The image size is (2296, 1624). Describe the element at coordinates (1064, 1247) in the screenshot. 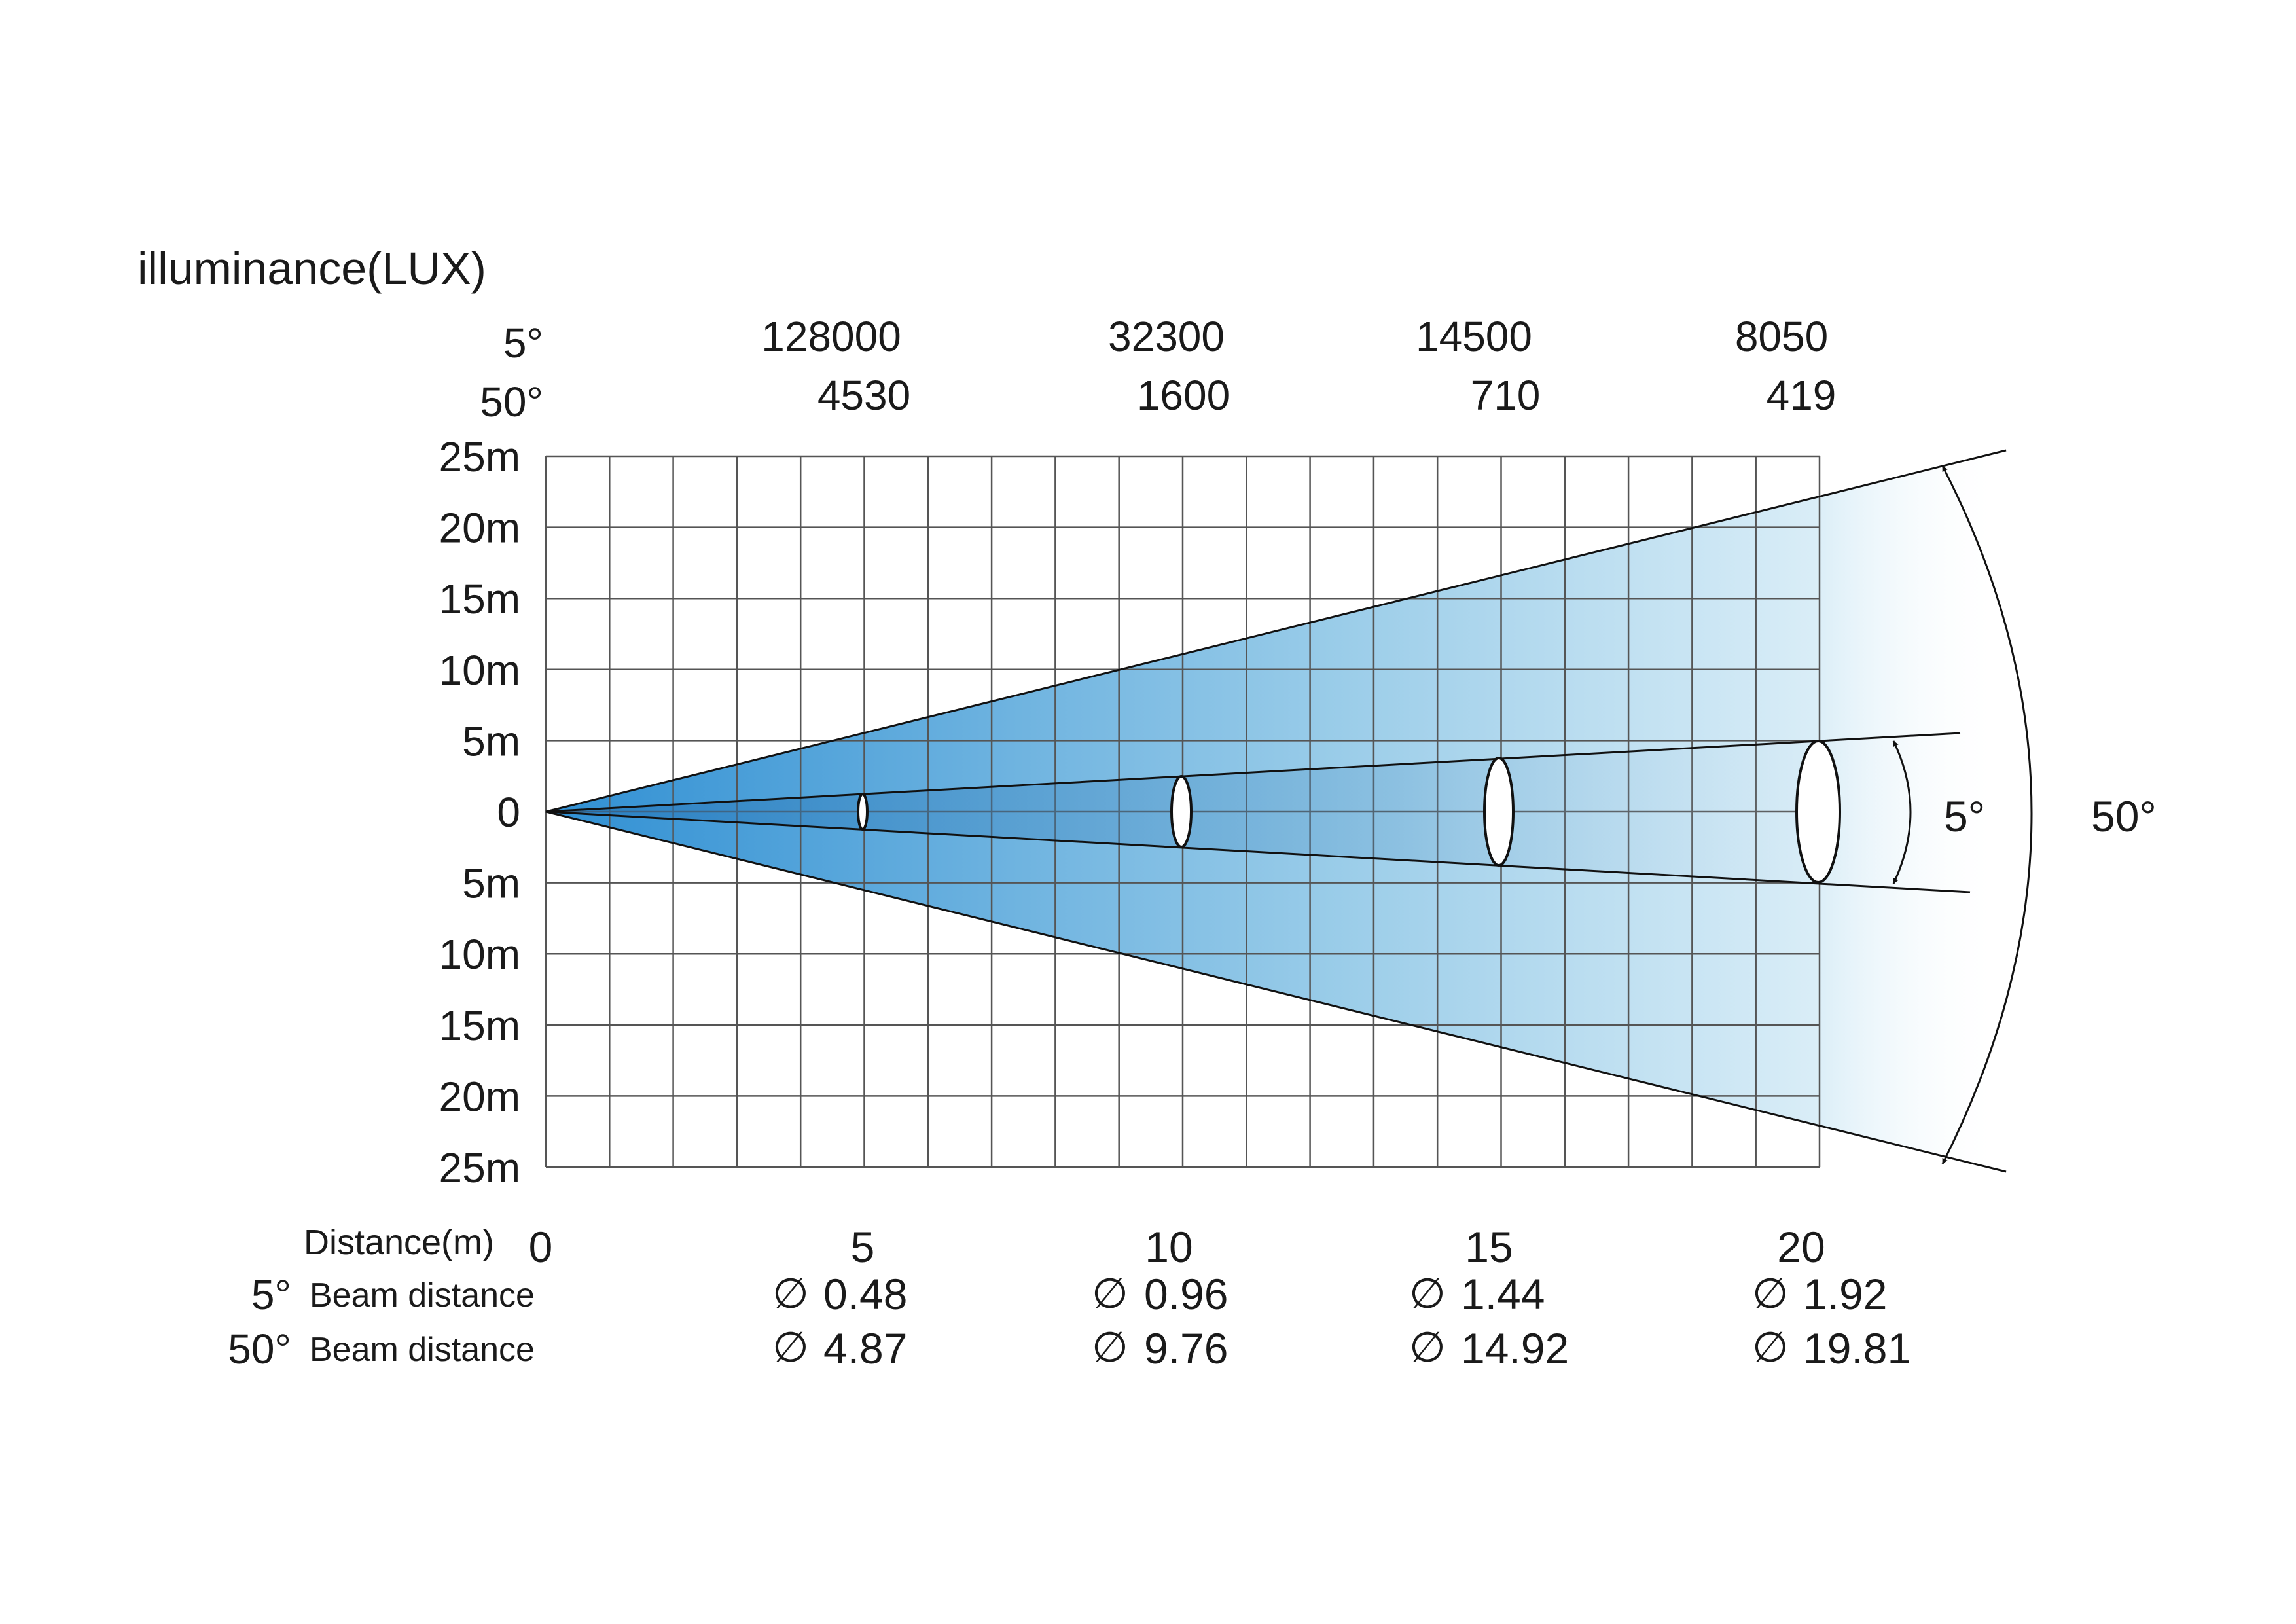

I see `distance-row: Distance(m) 0 5 10 15 20` at that location.